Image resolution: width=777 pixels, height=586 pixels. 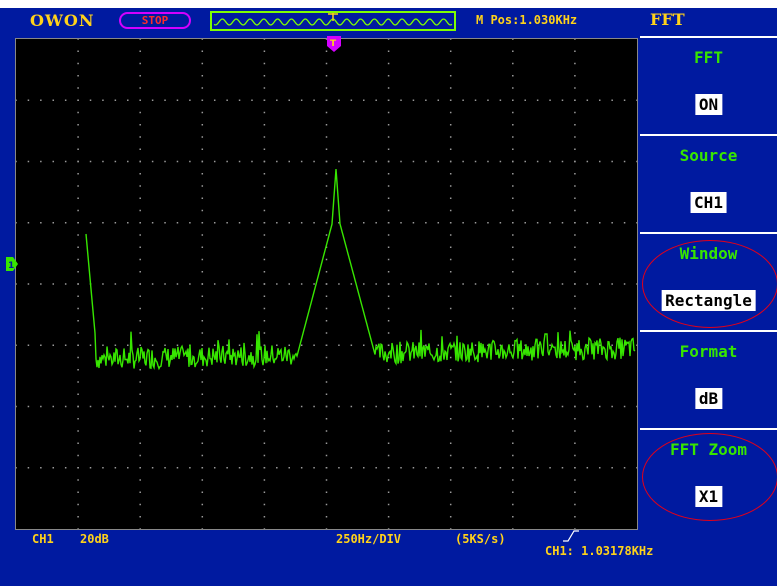 What do you see at coordinates (708, 183) in the screenshot?
I see `menu-item-source: Source CH1` at bounding box center [708, 183].